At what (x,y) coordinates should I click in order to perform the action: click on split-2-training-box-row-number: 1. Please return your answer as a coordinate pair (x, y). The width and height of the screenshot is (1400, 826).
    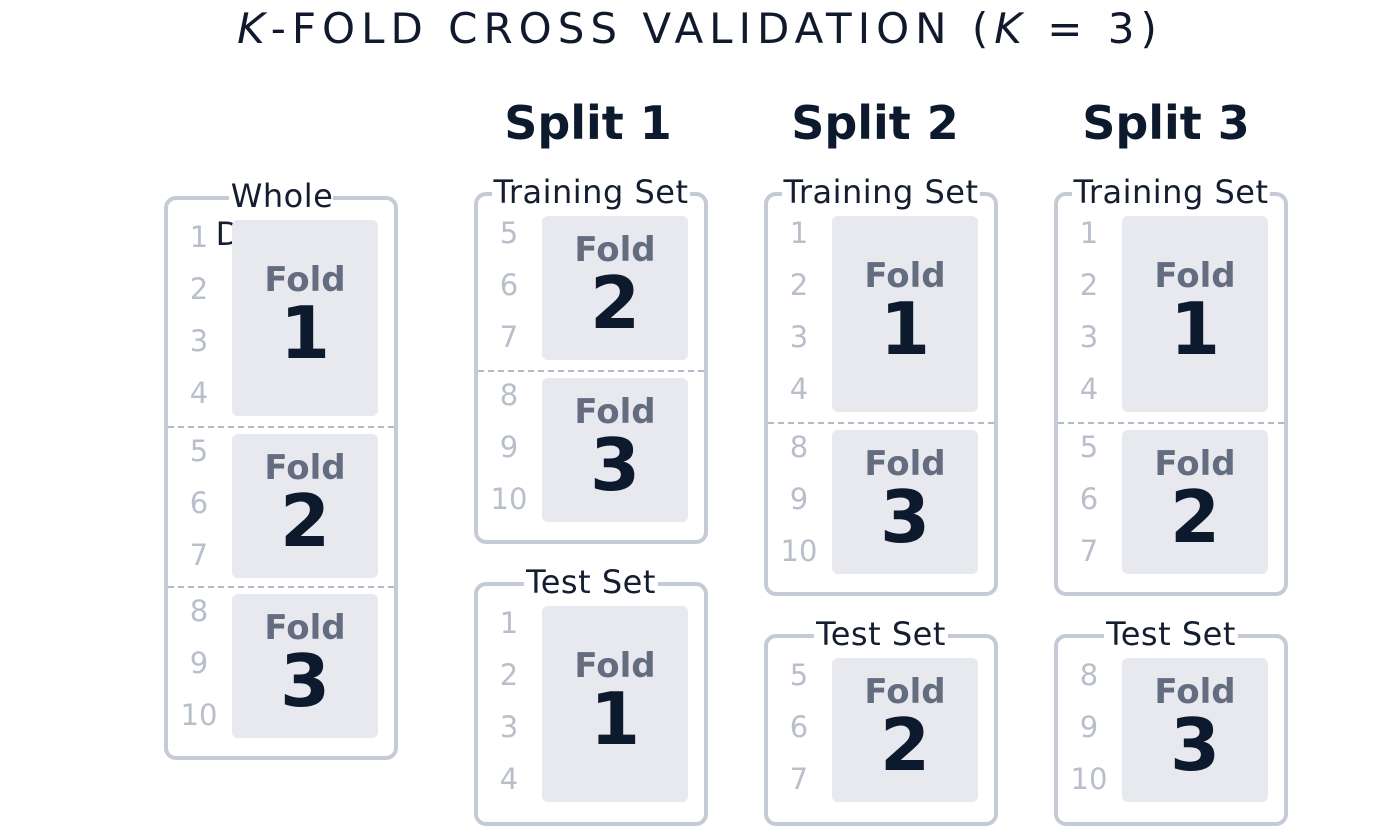
    Looking at the image, I should click on (799, 233).